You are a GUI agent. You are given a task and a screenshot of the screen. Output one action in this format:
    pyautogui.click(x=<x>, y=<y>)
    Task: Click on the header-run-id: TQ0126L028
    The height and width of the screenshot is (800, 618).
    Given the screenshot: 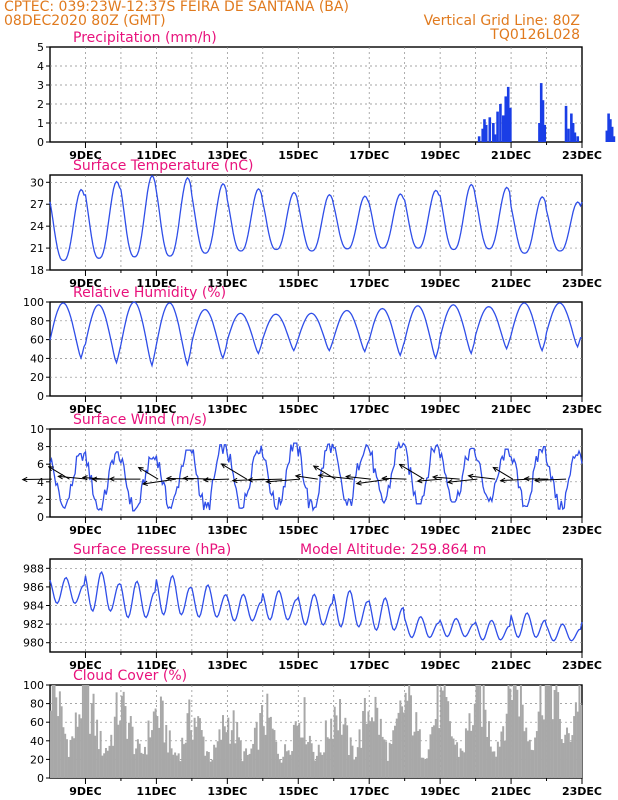 What is the action you would take?
    pyautogui.click(x=535, y=35)
    